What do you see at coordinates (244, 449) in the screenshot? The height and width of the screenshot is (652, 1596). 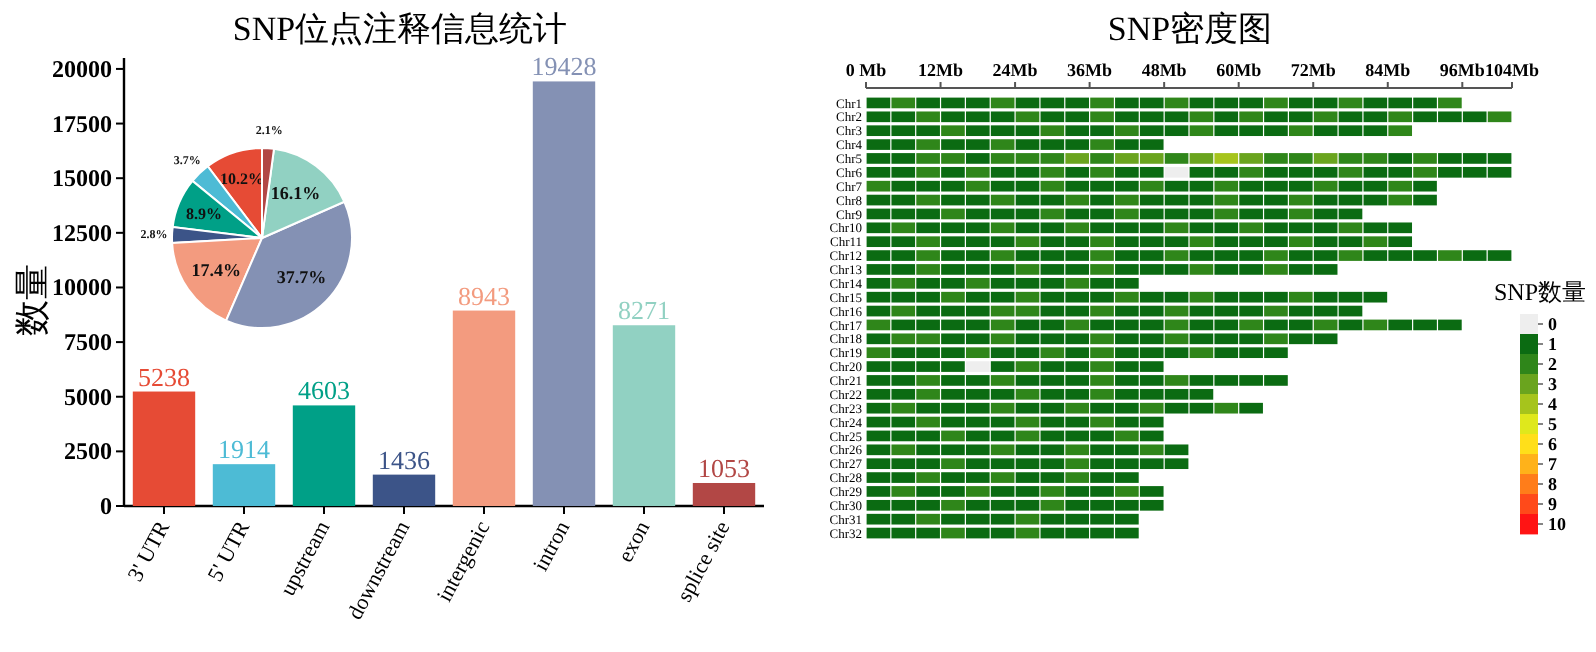 I see `data-label: 1914` at bounding box center [244, 449].